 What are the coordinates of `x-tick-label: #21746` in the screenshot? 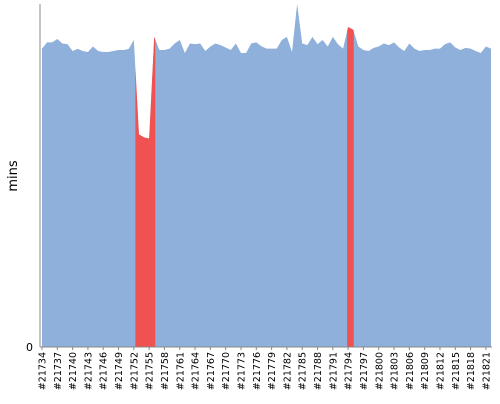 It's located at (104, 371).